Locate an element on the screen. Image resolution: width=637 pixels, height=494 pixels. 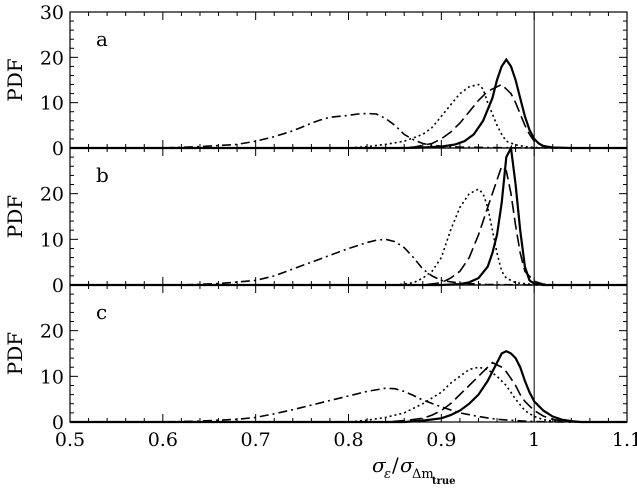
x-tick-label: 0.6 is located at coordinates (163, 440).